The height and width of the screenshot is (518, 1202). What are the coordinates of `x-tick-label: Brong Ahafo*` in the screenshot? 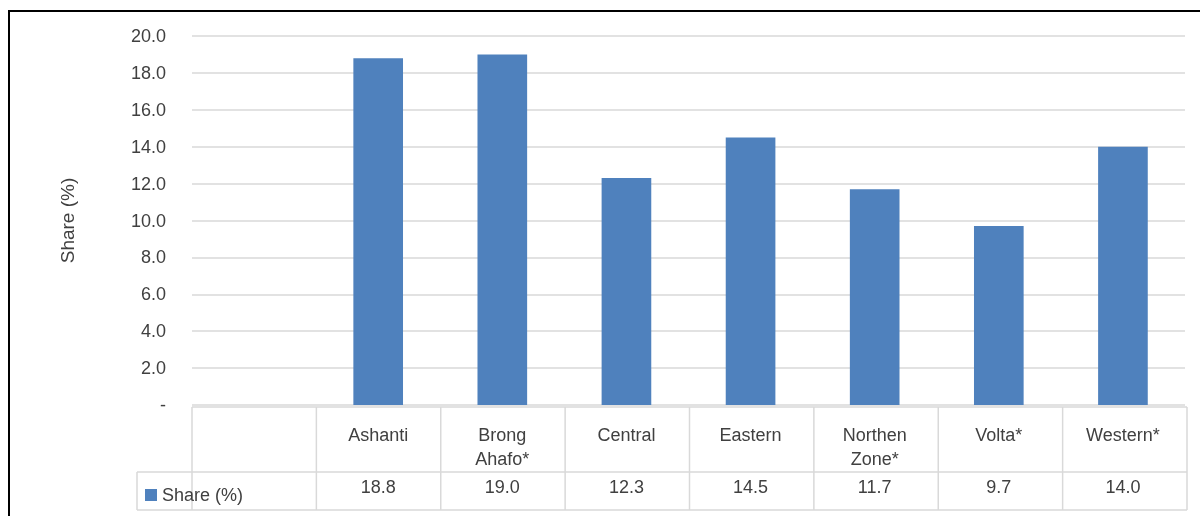 It's located at (502, 447).